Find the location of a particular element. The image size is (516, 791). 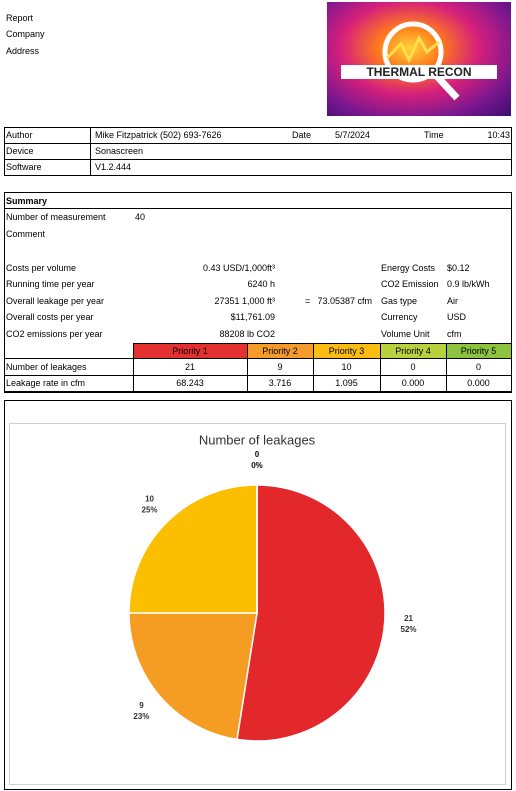

logo-text: THERMAL RECON is located at coordinates (418, 72).